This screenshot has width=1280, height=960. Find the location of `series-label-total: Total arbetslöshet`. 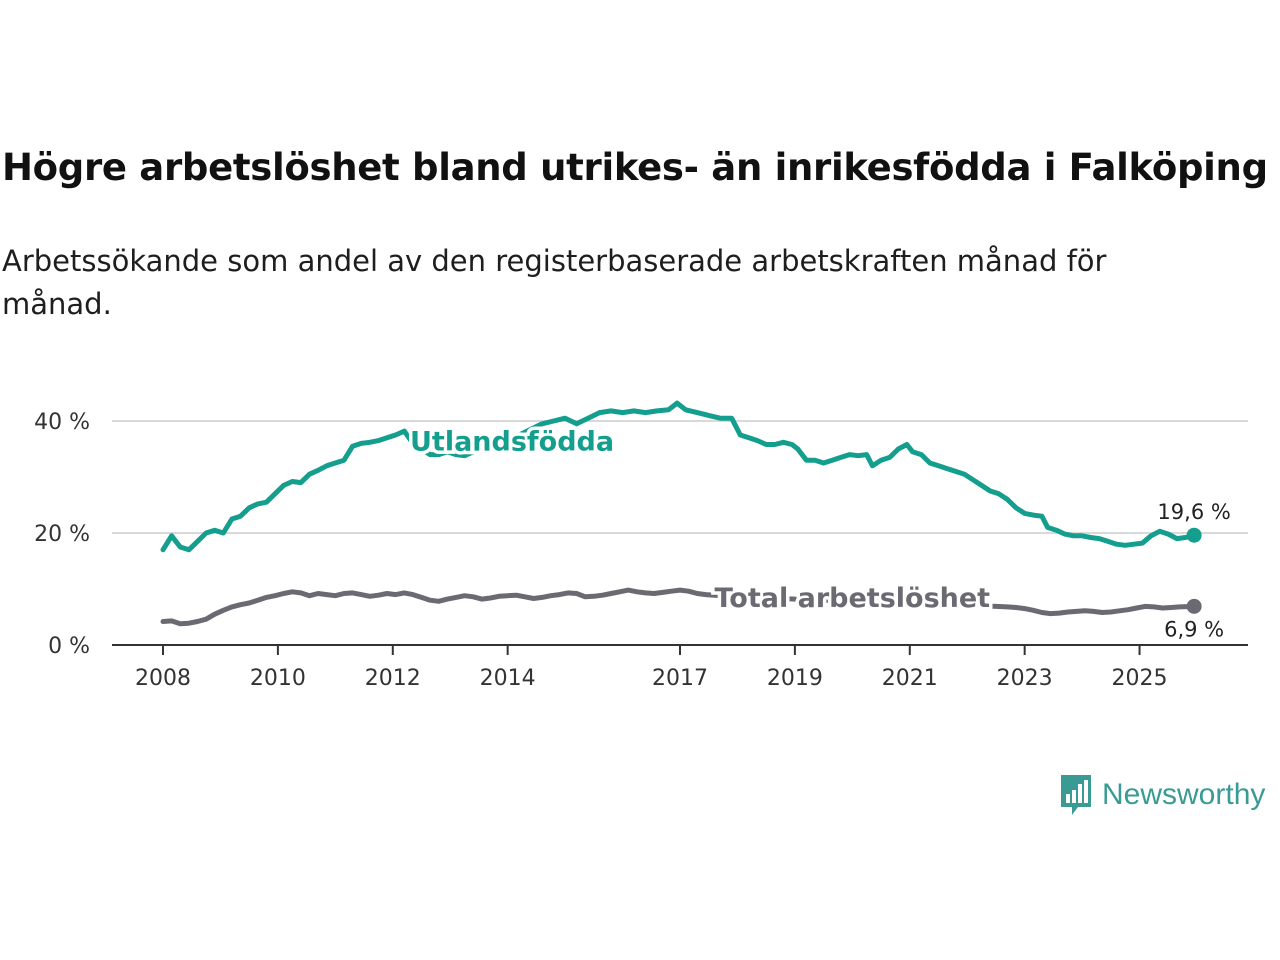

series-label-total: Total arbetslöshet is located at coordinates (852, 598).